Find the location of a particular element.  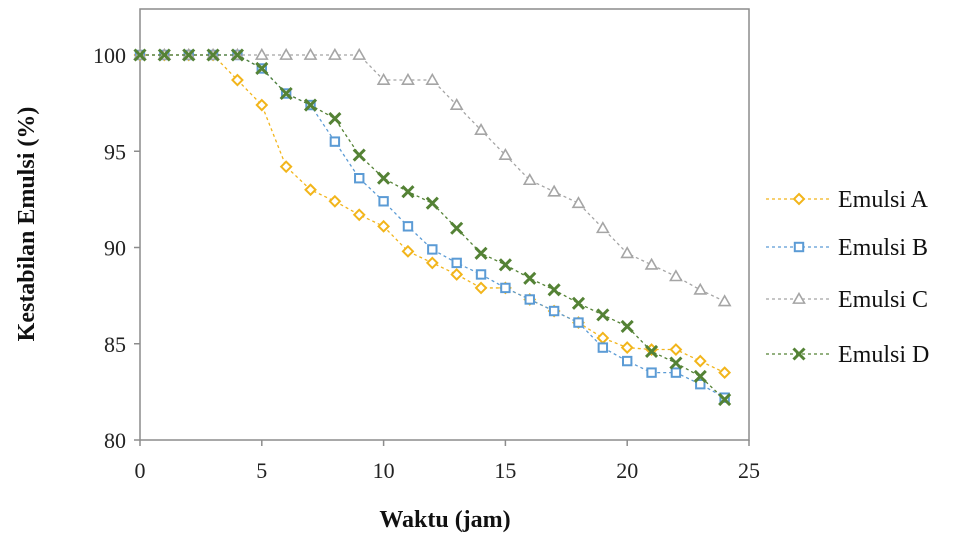

legend-item-emulsi-d: Emulsi D is located at coordinates (847, 355).